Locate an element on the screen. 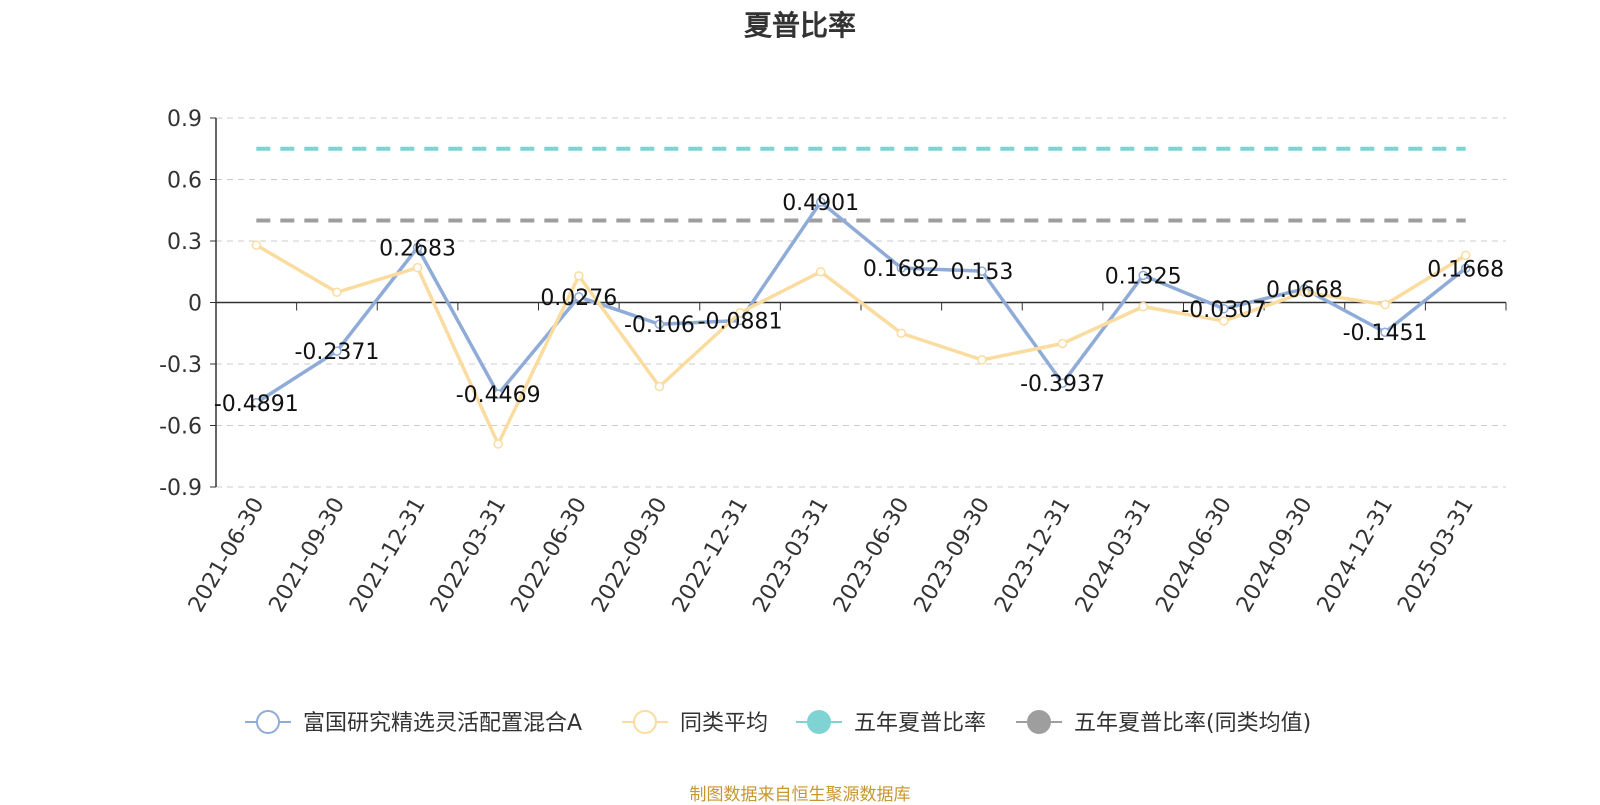 The height and width of the screenshot is (805, 1600). legend-label: 五年夏普比率(同类均值) is located at coordinates (1192, 723).